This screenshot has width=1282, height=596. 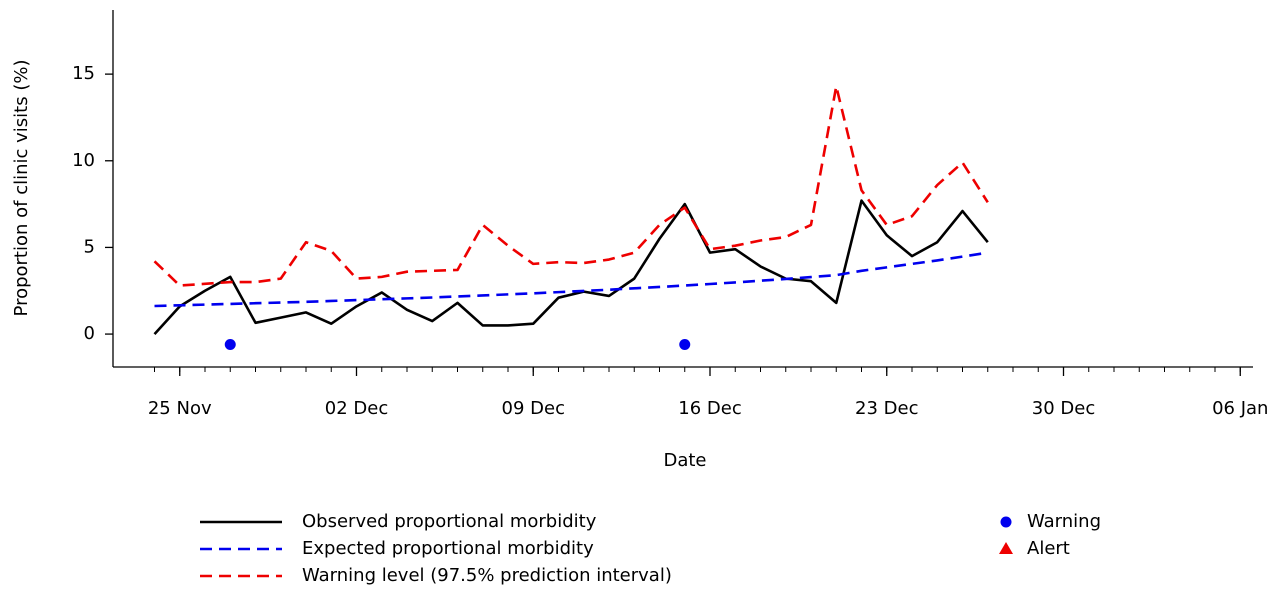 I want to click on y-tick-label: 5, so click(x=89, y=246).